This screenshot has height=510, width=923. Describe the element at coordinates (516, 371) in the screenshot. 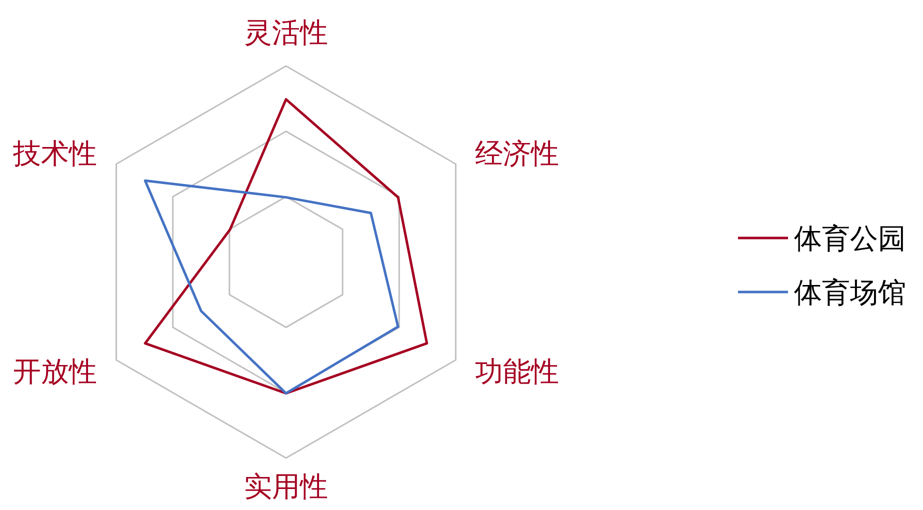

I see `spoke-label: 功能性` at that location.